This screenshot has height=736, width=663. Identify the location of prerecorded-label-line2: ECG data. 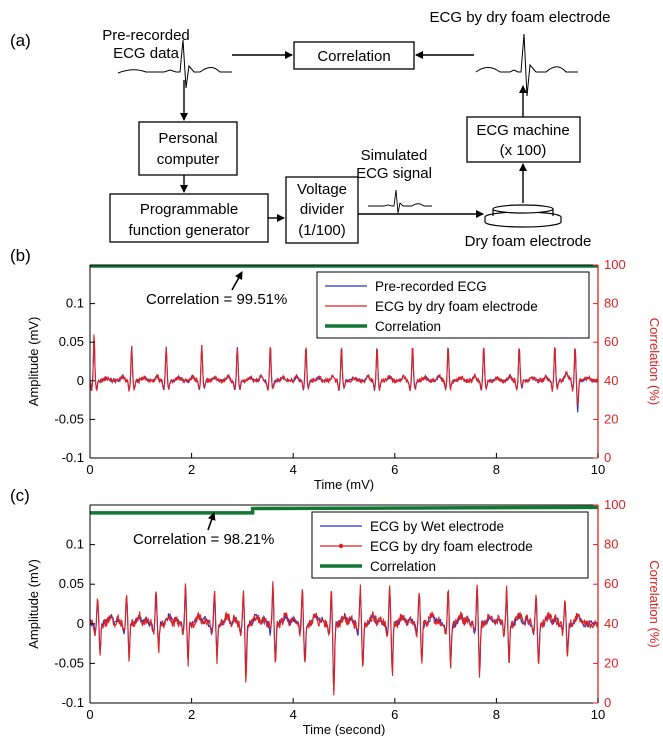
(146, 53).